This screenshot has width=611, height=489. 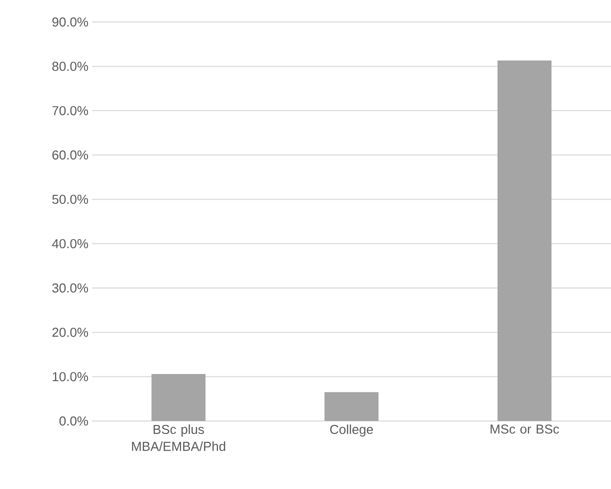 I want to click on y-tick-label: 60.0%, so click(x=70, y=155).